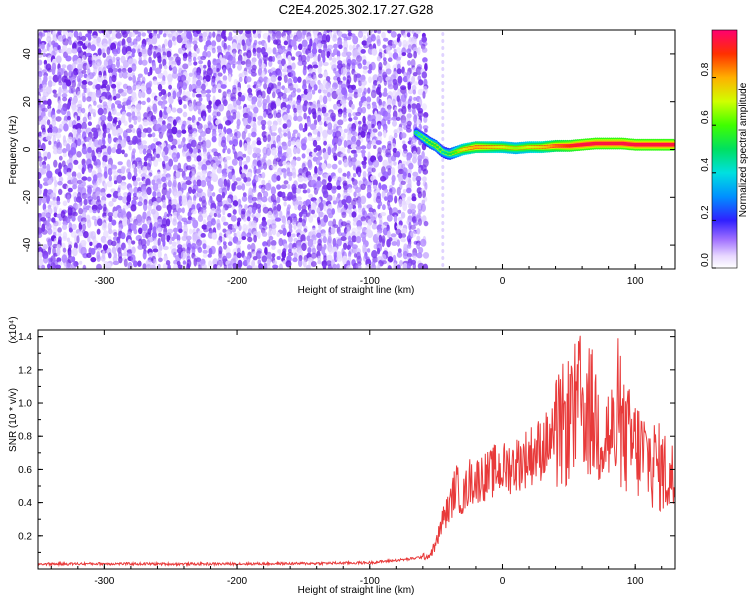 Image resolution: width=750 pixels, height=600 pixels. I want to click on colorbar-tick-label: 0.2, so click(705, 212).